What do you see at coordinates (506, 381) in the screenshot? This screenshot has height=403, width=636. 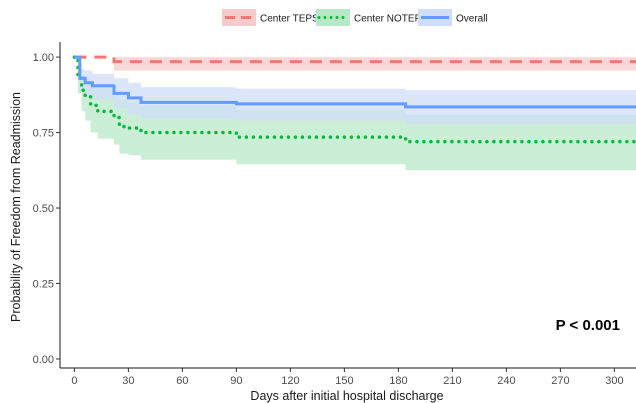 I see `x-tick-label: 240` at bounding box center [506, 381].